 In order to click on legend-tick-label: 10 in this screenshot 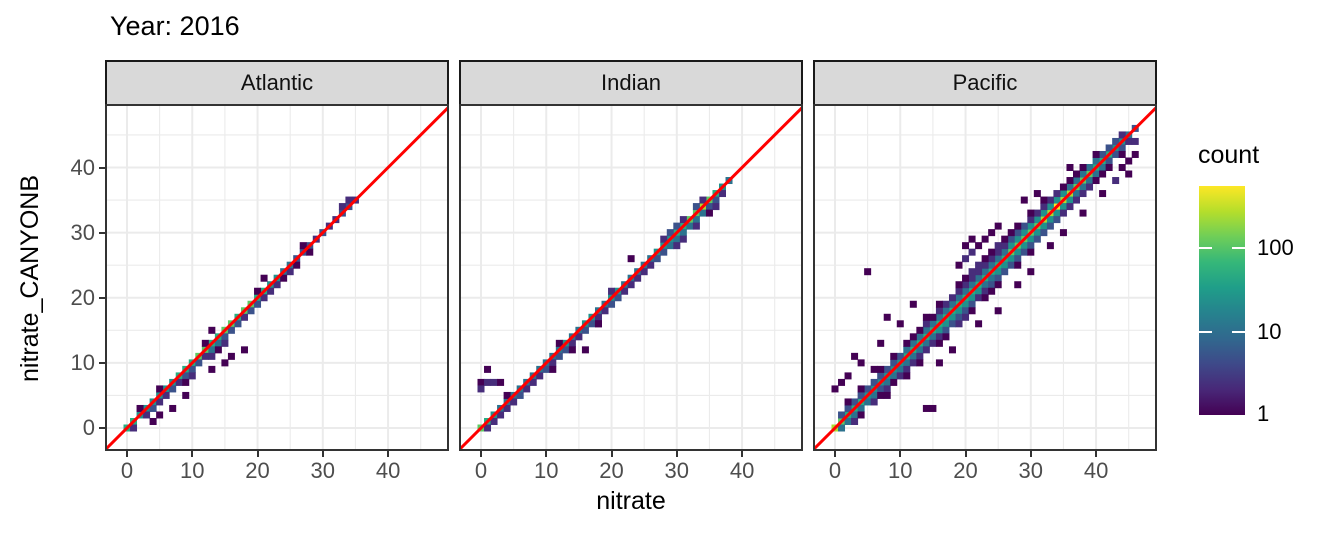, I will do `click(1269, 331)`.